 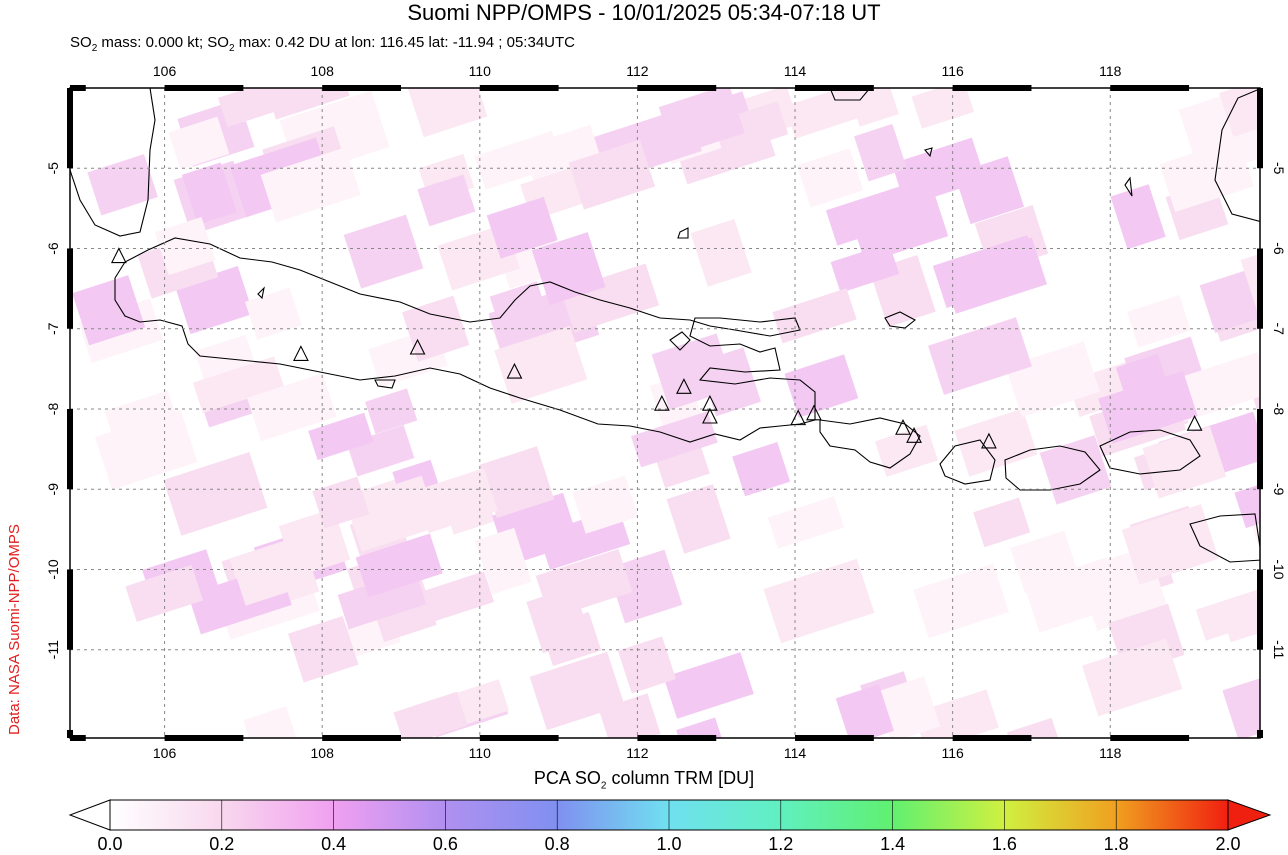 What do you see at coordinates (333, 844) in the screenshot?
I see `colorbar-tick-label: 0.4` at bounding box center [333, 844].